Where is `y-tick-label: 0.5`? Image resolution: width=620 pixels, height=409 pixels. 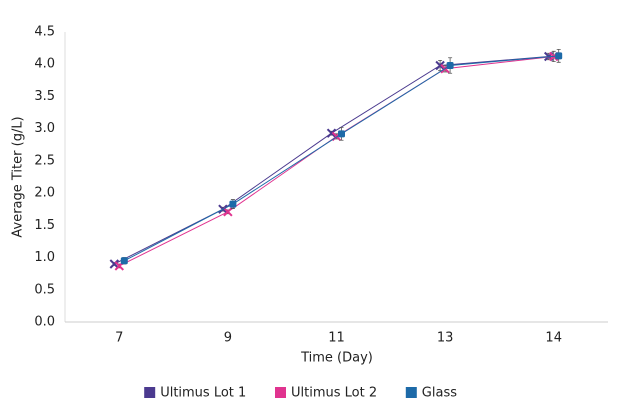 y-tick-label: 0.5 is located at coordinates (44, 289).